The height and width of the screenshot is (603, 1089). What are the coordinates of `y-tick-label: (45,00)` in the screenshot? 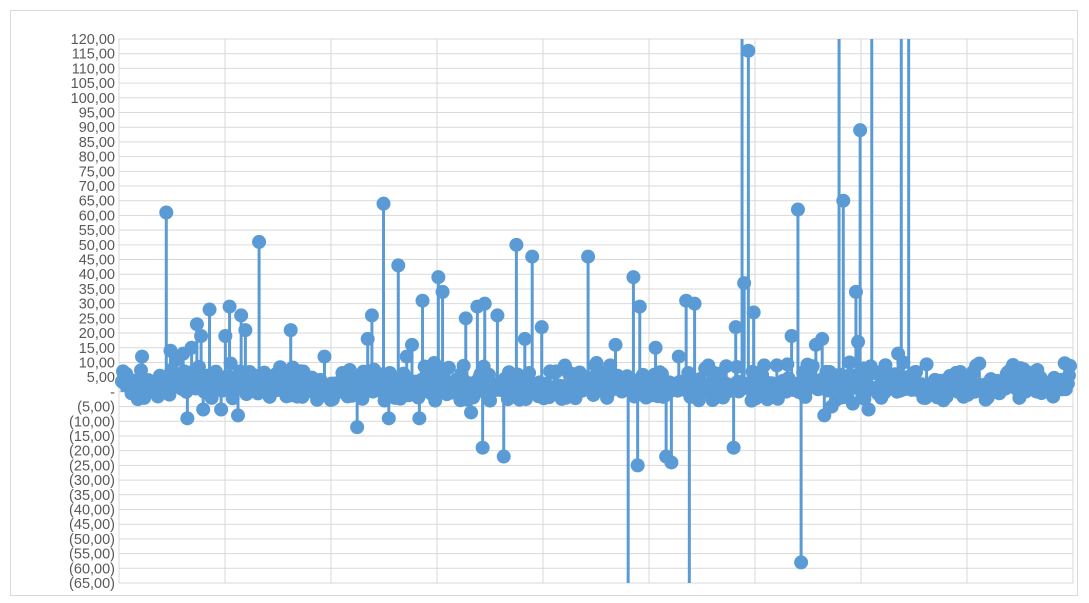 It's located at (92, 525).